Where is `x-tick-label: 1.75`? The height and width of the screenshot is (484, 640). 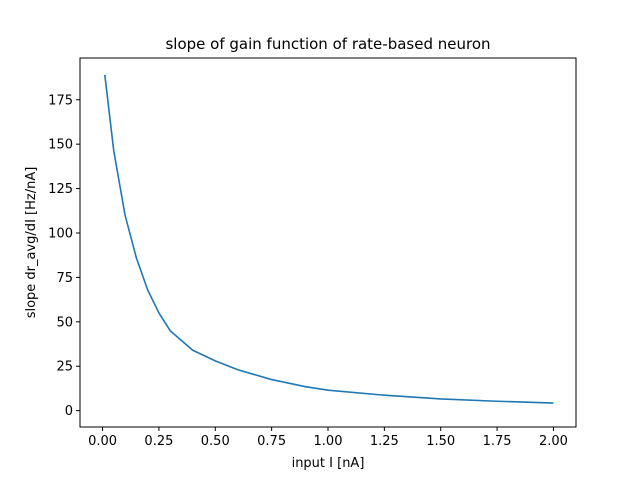 x-tick-label: 1.75 is located at coordinates (497, 441).